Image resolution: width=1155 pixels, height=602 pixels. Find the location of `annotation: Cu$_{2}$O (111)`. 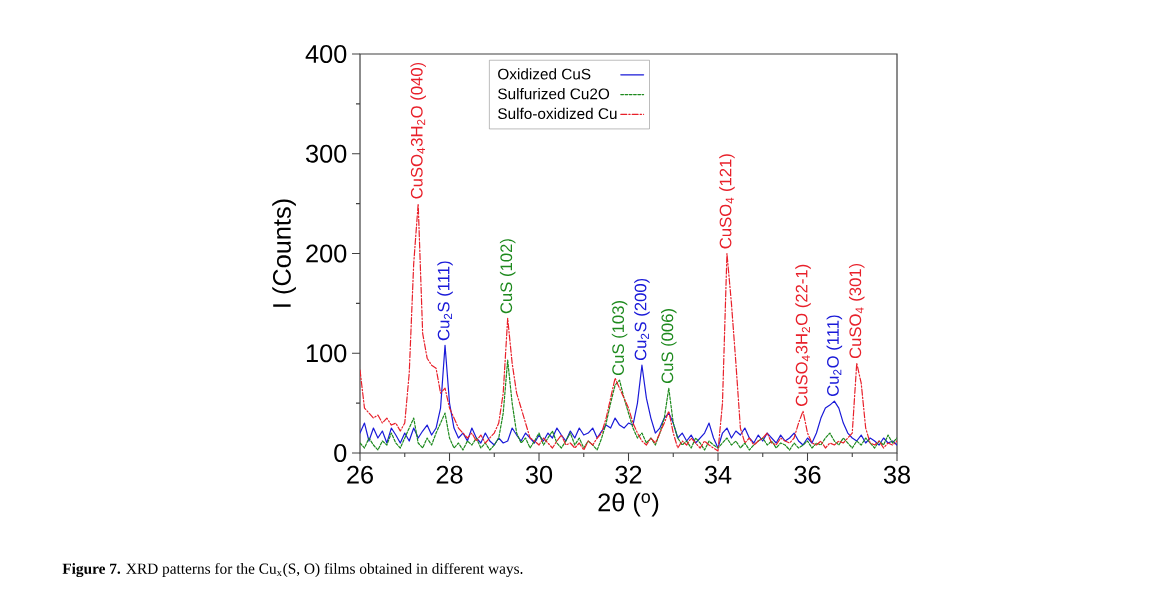

annotation: Cu$_{2}$O (111) is located at coordinates (834, 356).